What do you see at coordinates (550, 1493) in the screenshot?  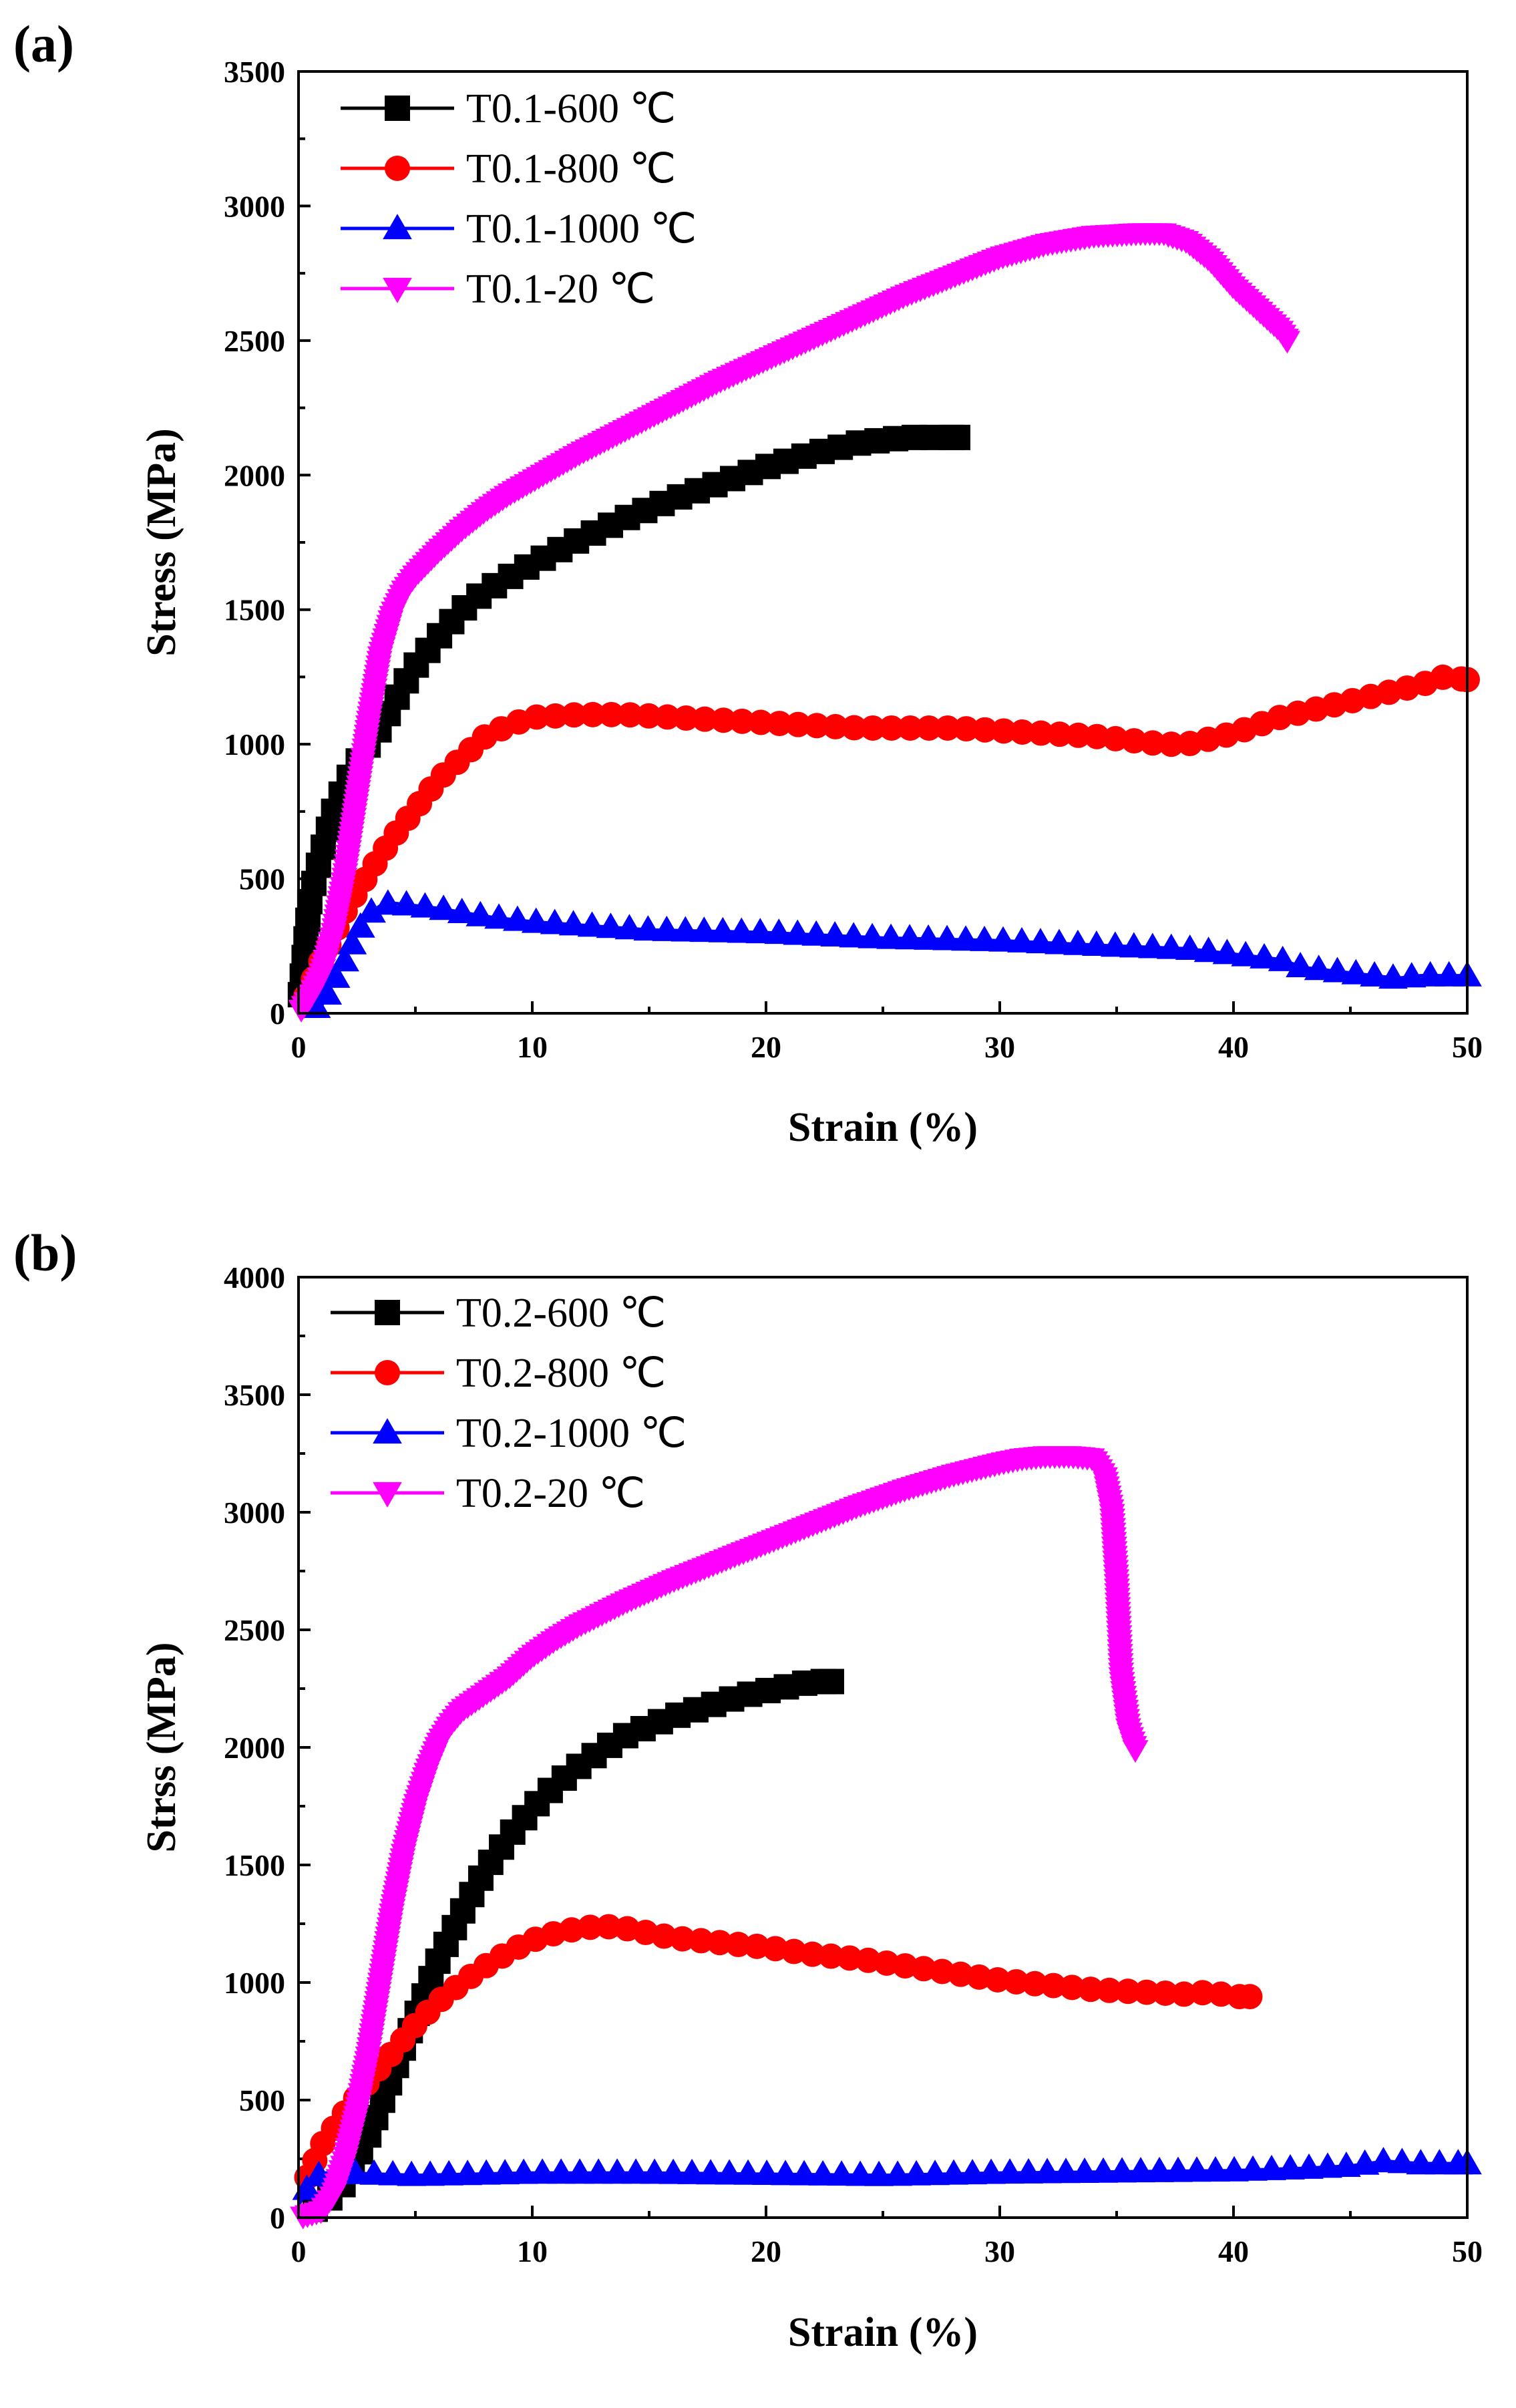 I see `legend-label: T0.2-20 ℃` at bounding box center [550, 1493].